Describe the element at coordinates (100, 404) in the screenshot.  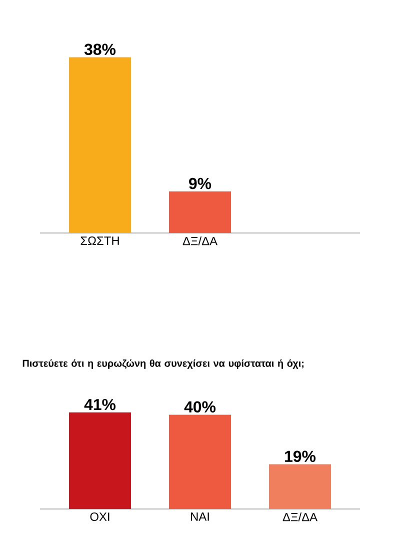
I see `data-label: 41%` at that location.